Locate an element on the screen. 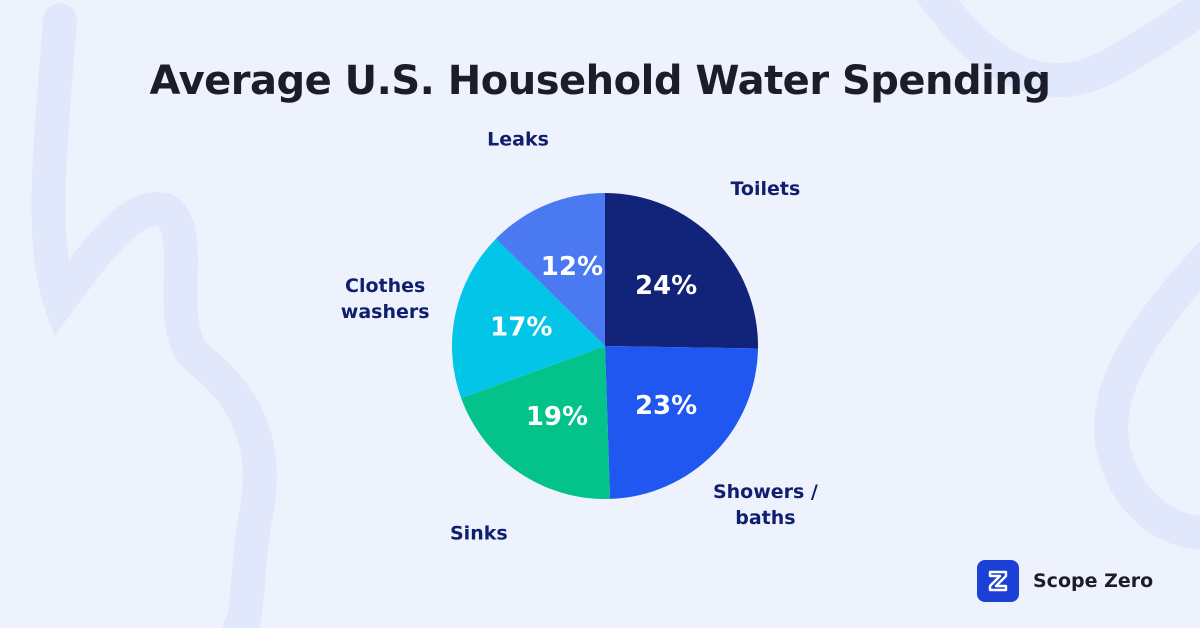  pie-value-label-clothes-washers: 17% is located at coordinates (521, 328).